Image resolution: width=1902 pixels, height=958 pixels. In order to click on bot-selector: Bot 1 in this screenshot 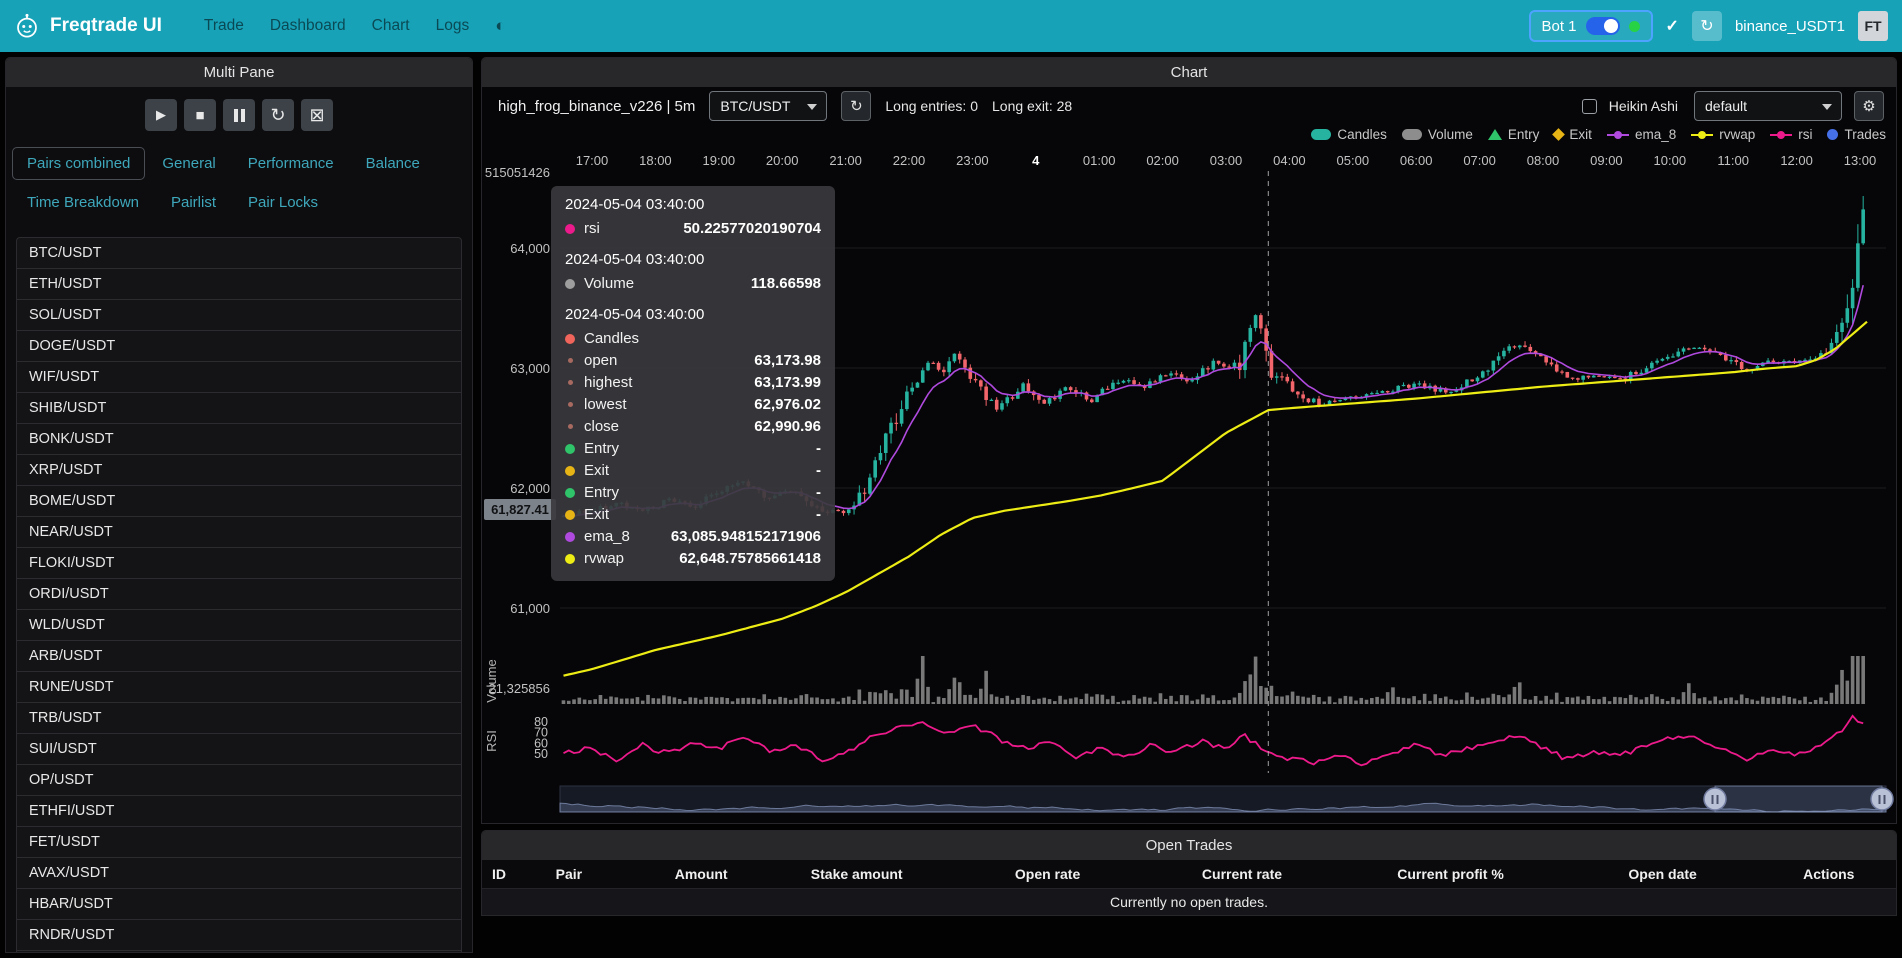, I will do `click(1590, 26)`.